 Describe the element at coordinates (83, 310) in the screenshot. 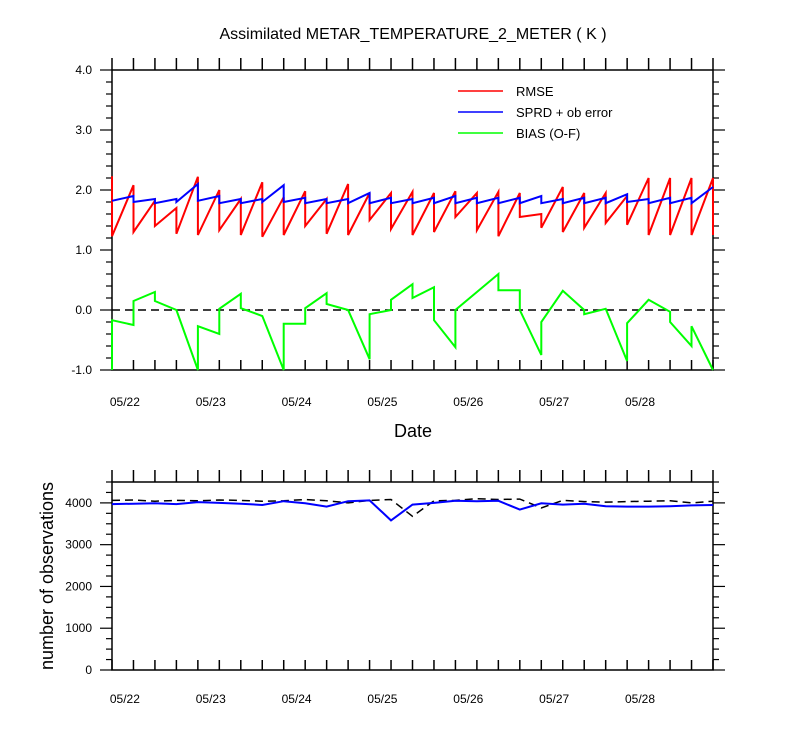

I see `y-tick-label: 0.0` at that location.